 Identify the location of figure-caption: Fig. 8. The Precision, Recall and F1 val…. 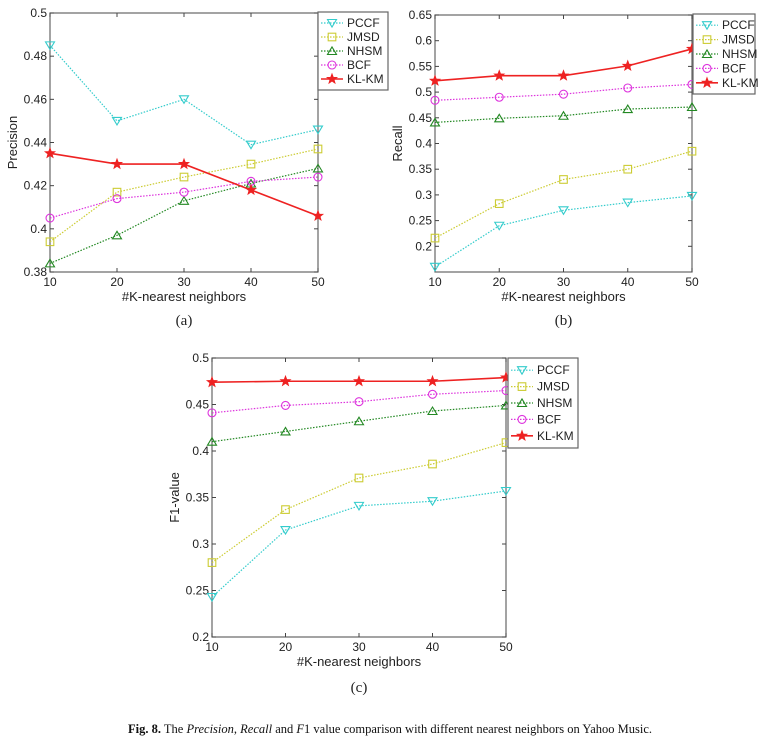
(390, 729).